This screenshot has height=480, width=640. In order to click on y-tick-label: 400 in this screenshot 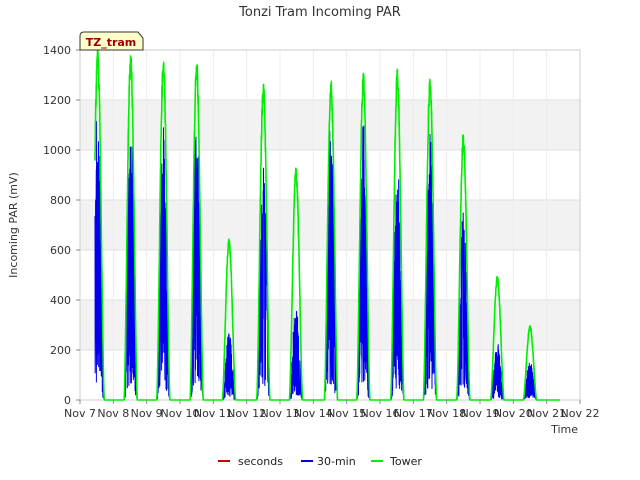, I will do `click(60, 300)`.